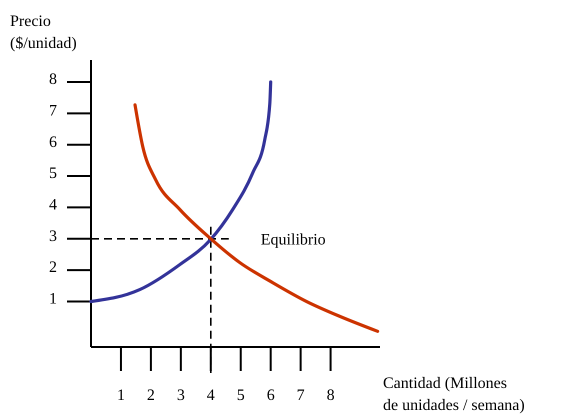 The image size is (575, 417). What do you see at coordinates (150, 395) in the screenshot?
I see `x-tick-label: 2` at bounding box center [150, 395].